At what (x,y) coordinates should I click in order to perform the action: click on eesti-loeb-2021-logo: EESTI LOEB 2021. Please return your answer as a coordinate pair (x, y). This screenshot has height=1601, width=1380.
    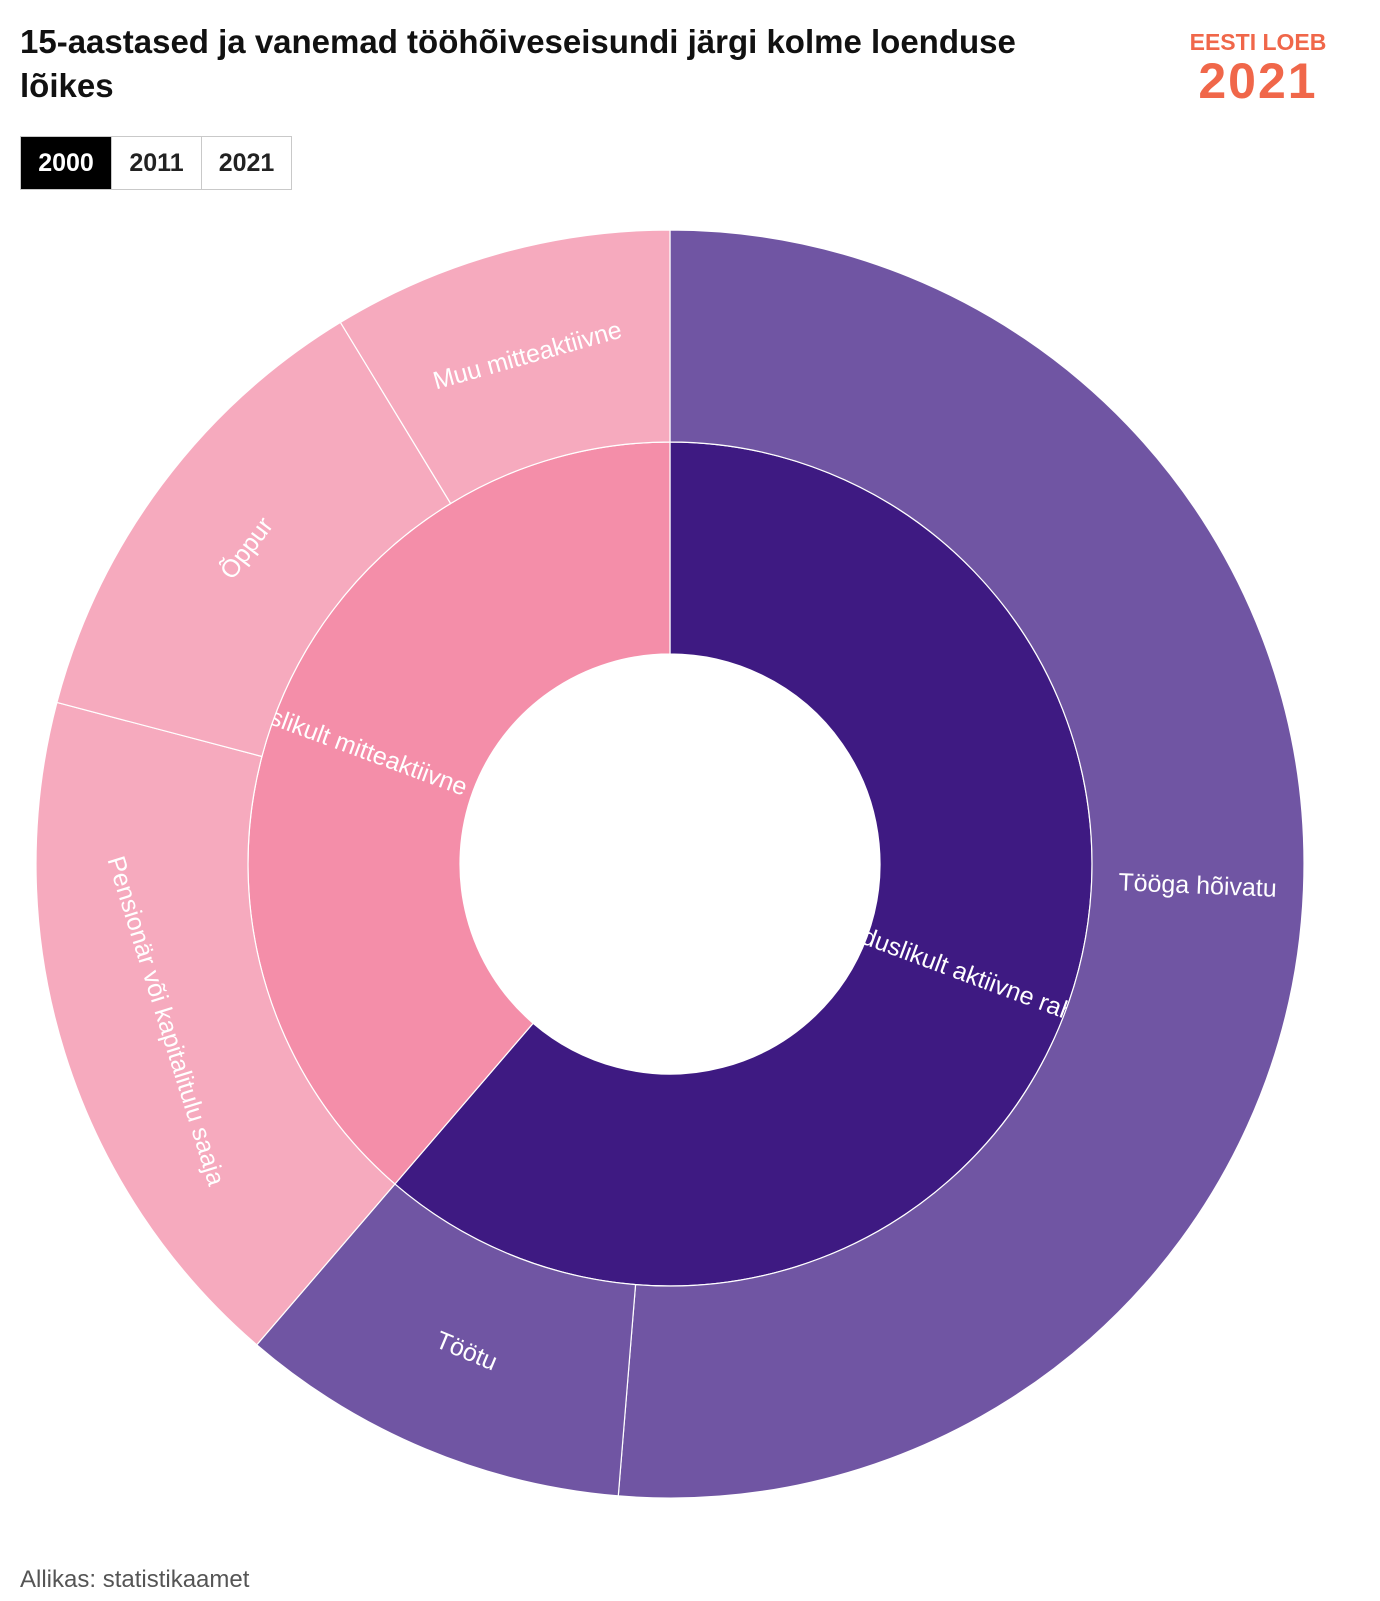
    Looking at the image, I should click on (1258, 67).